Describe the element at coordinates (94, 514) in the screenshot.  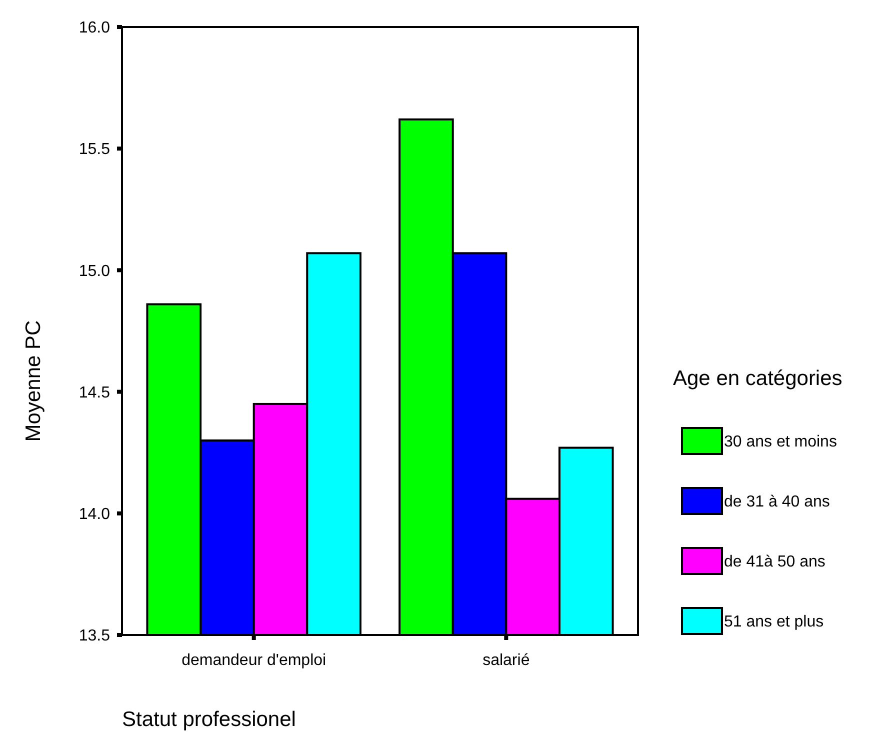
I see `y-tick-label: 14.0` at that location.